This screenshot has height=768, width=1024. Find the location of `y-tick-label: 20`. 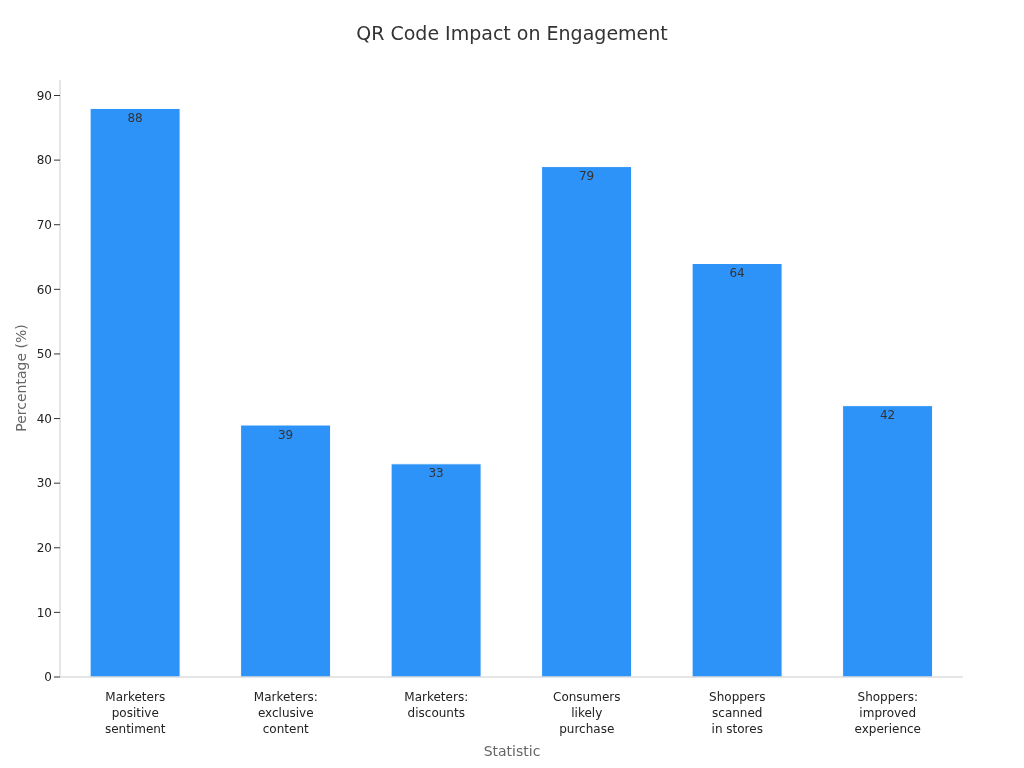

y-tick-label: 20 is located at coordinates (44, 548).